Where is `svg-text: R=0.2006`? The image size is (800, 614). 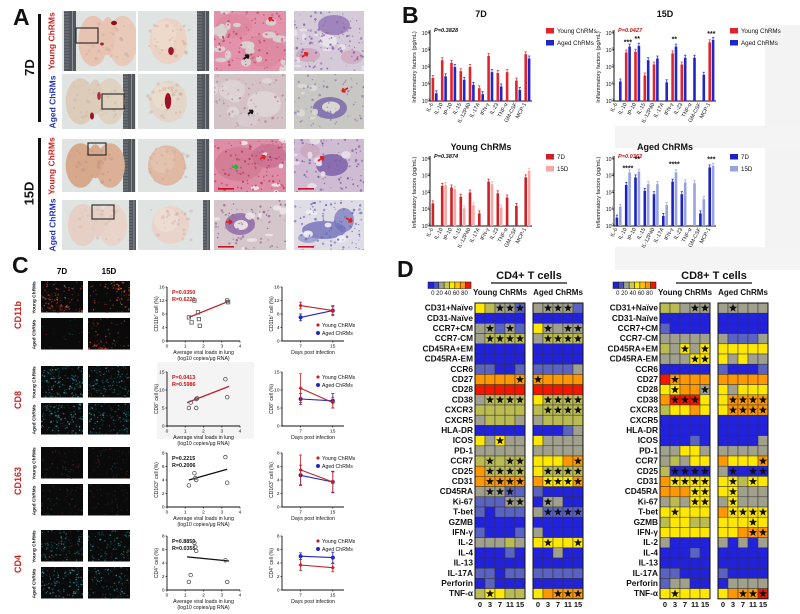 svg-text: R=0.2006 is located at coordinates (184, 466).